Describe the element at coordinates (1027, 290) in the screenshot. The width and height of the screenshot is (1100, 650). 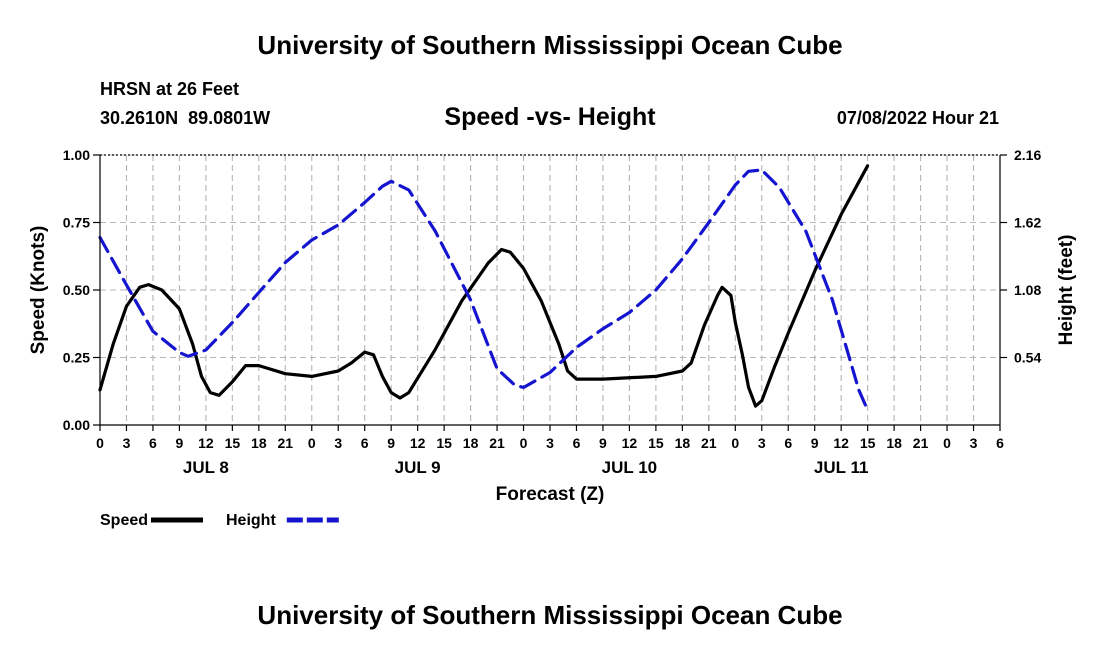
I see `y-right-tick-label: 1.08` at that location.